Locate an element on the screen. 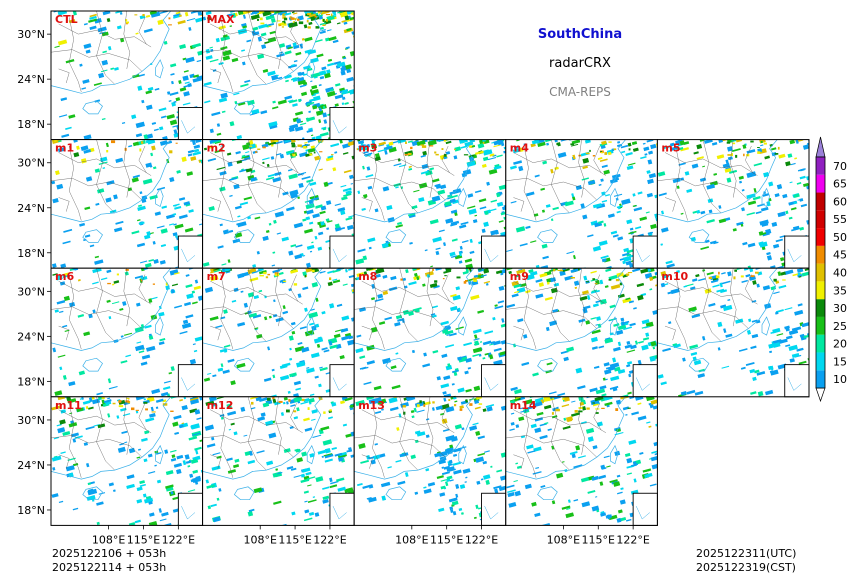  lat-tick-label: 24°N is located at coordinates (31, 208).